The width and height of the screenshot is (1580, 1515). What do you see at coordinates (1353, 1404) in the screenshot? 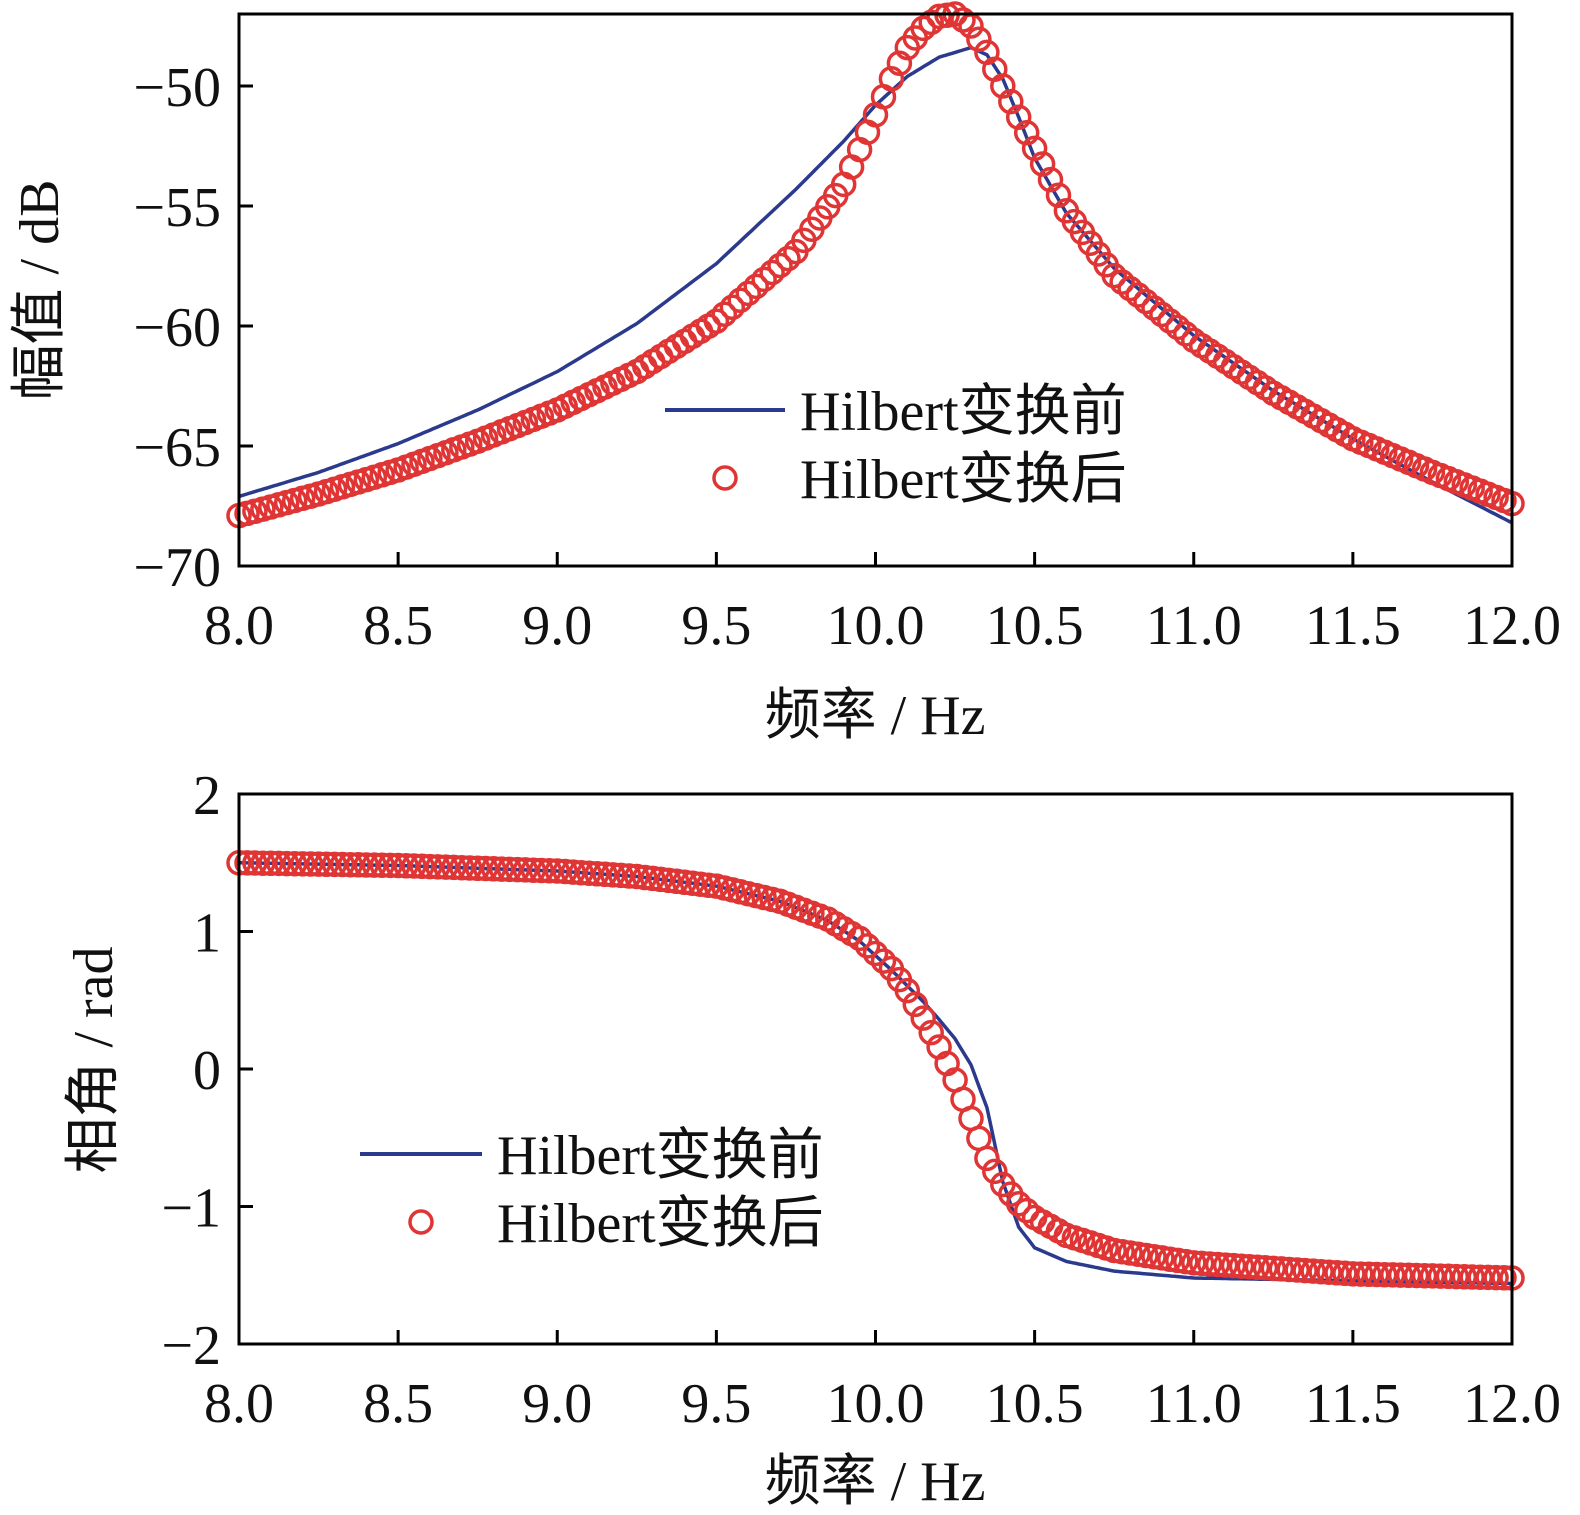
I see `phase-x-tick-label: 11.5` at bounding box center [1353, 1404].